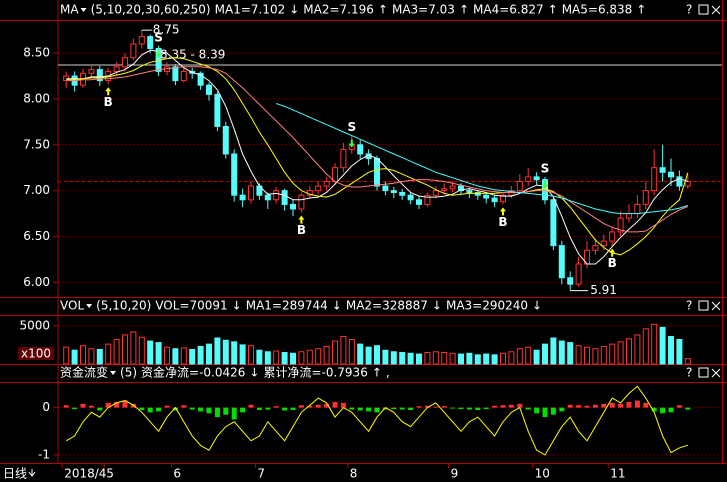  I want to click on y-tick-label: 5000, so click(34, 325).